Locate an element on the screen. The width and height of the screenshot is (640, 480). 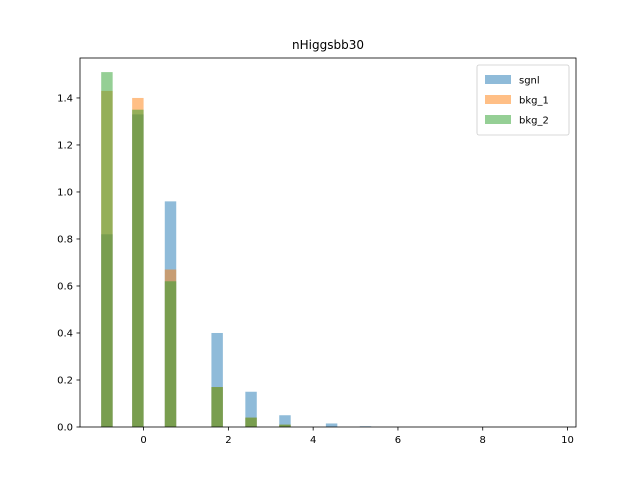
x-tick-label: 0 is located at coordinates (143, 440).